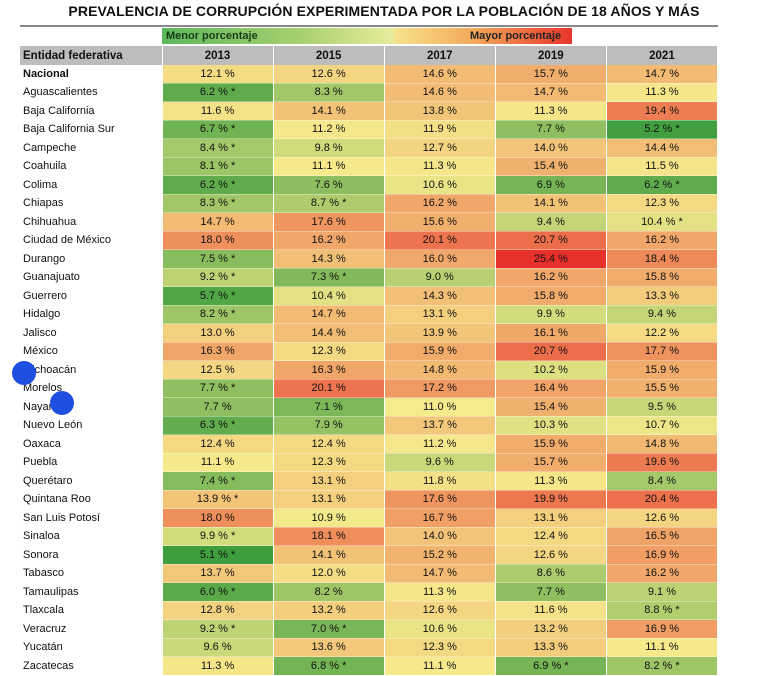 Image resolution: width=768 pixels, height=676 pixels. Describe the element at coordinates (662, 296) in the screenshot. I see `heatmap-cell: 13.3 %` at that location.